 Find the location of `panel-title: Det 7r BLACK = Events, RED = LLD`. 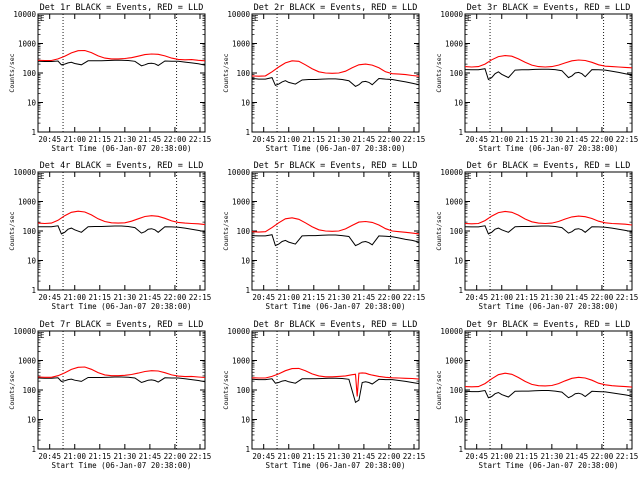

panel-title: Det 7r BLACK = Events, RED = LLD is located at coordinates (122, 325).